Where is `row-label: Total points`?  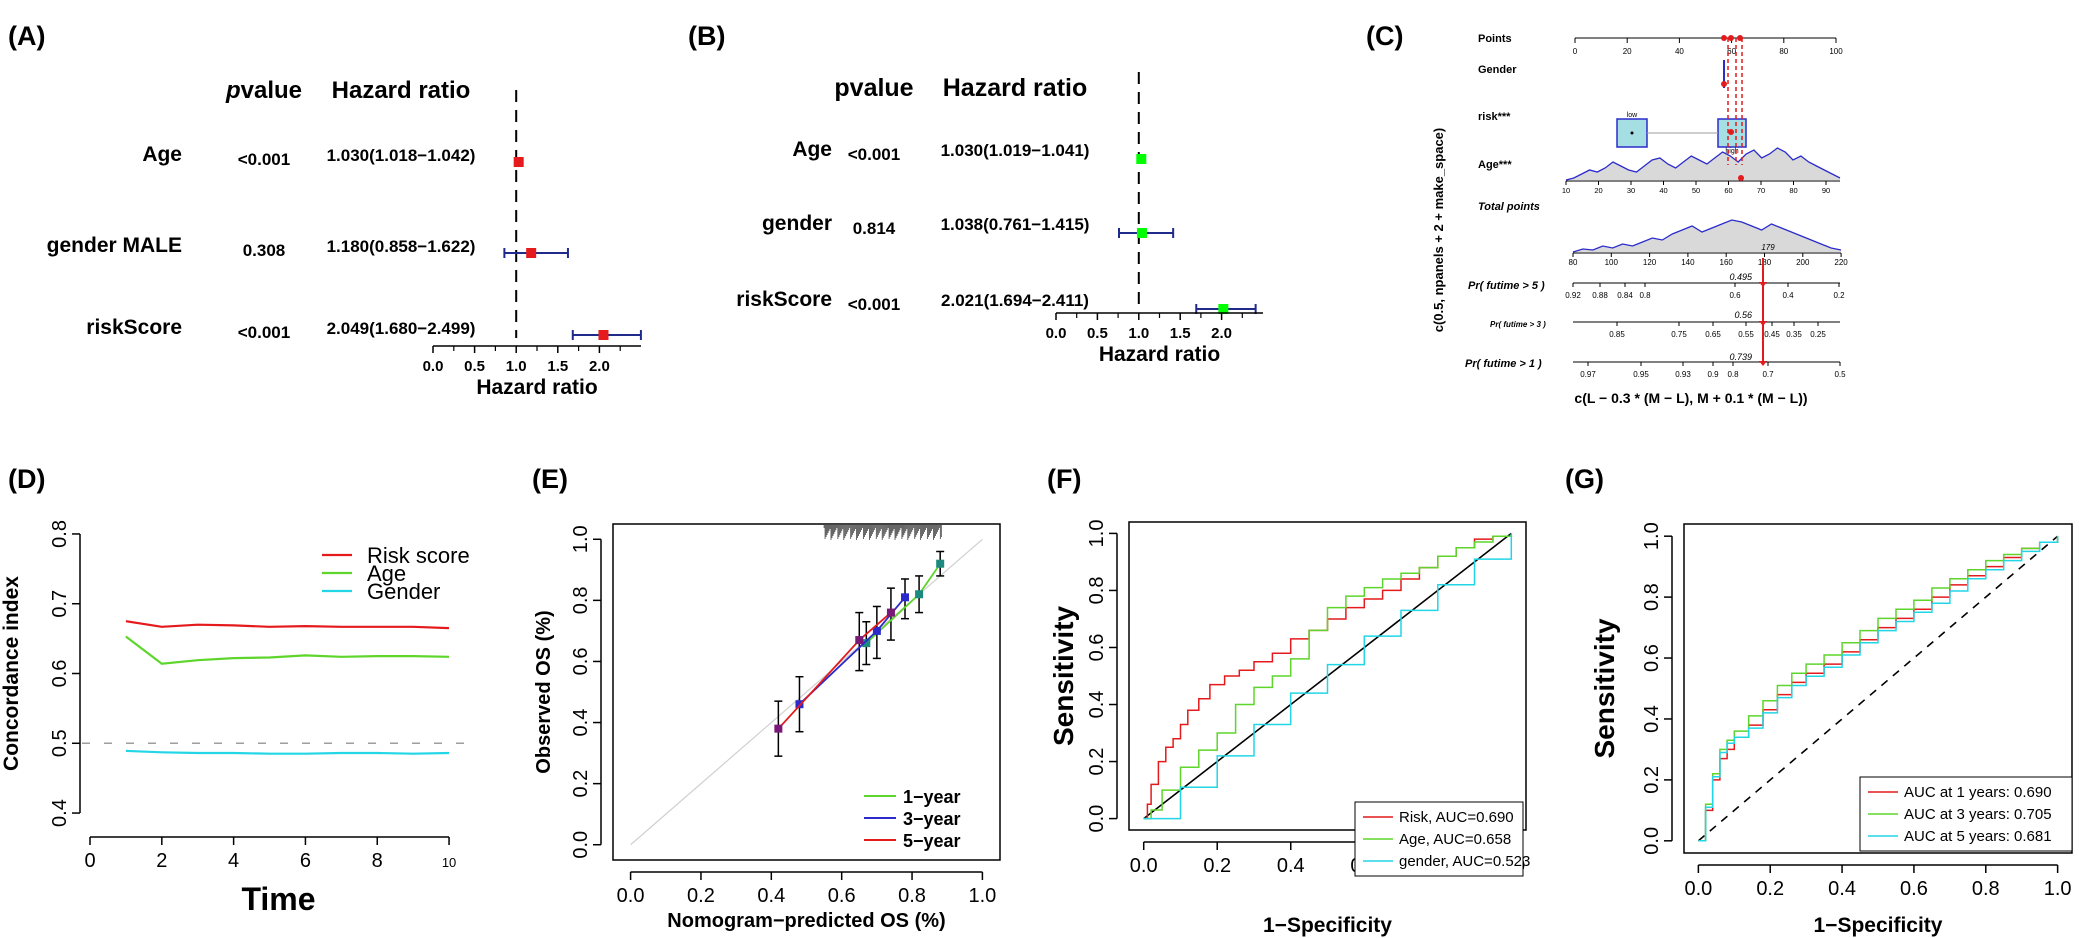 row-label: Total points is located at coordinates (1509, 207).